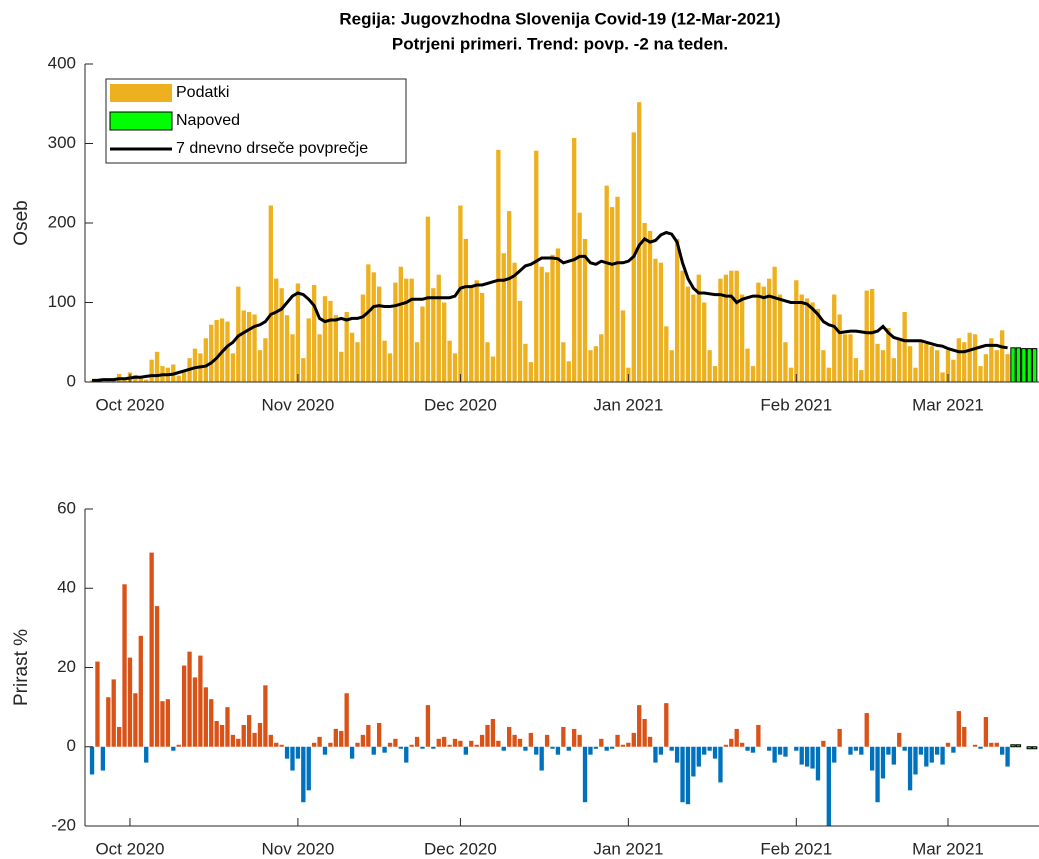  I want to click on x-tick-label: Feb 2021, so click(796, 848).